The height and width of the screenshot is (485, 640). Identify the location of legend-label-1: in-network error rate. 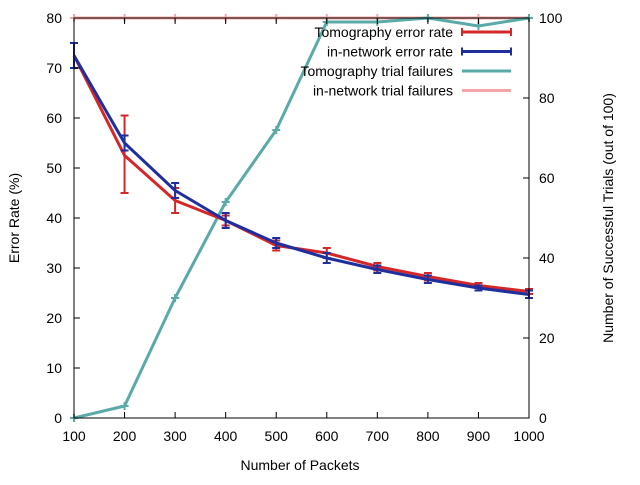
(390, 52).